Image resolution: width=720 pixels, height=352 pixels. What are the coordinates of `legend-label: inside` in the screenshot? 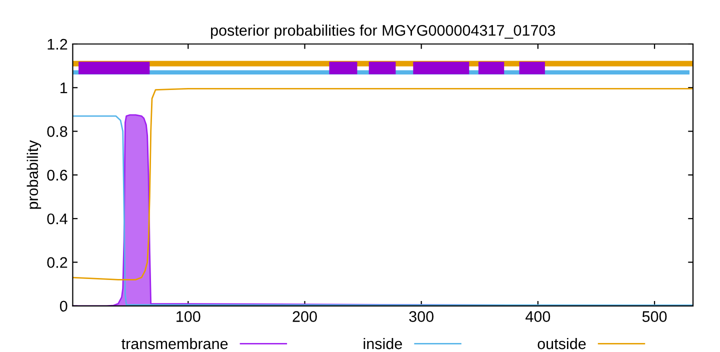 It's located at (383, 344).